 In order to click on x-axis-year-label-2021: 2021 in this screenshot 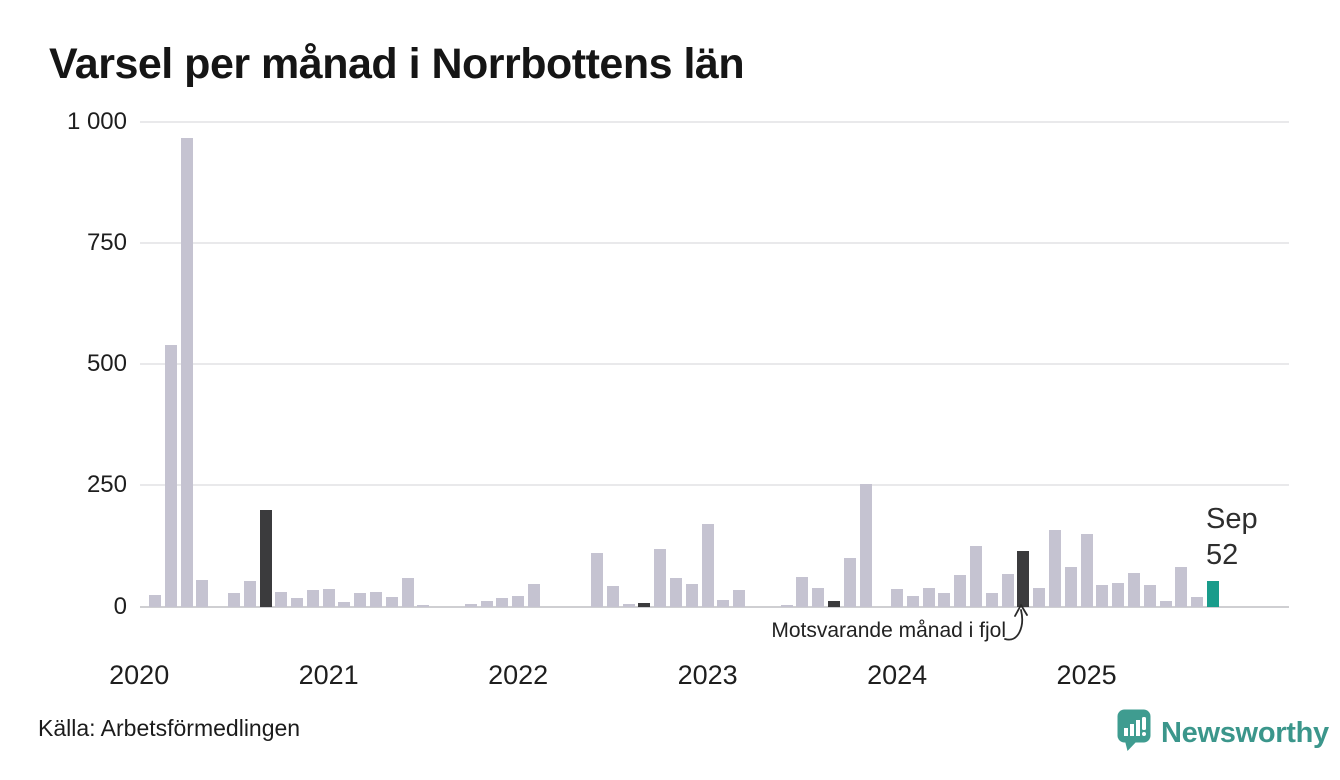, I will do `click(328, 675)`.